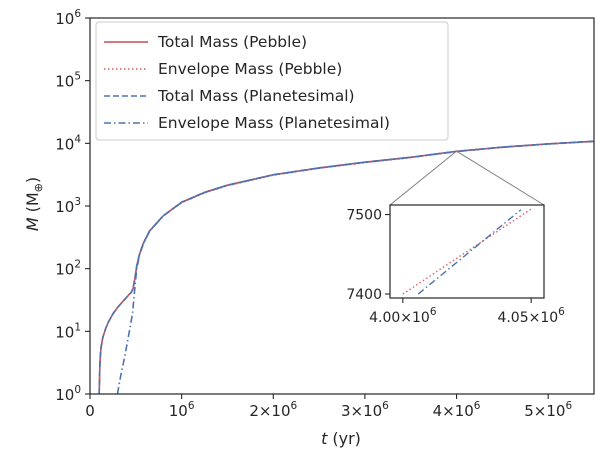  Describe the element at coordinates (324, 438) in the screenshot. I see `x-axis-variable: t` at that location.